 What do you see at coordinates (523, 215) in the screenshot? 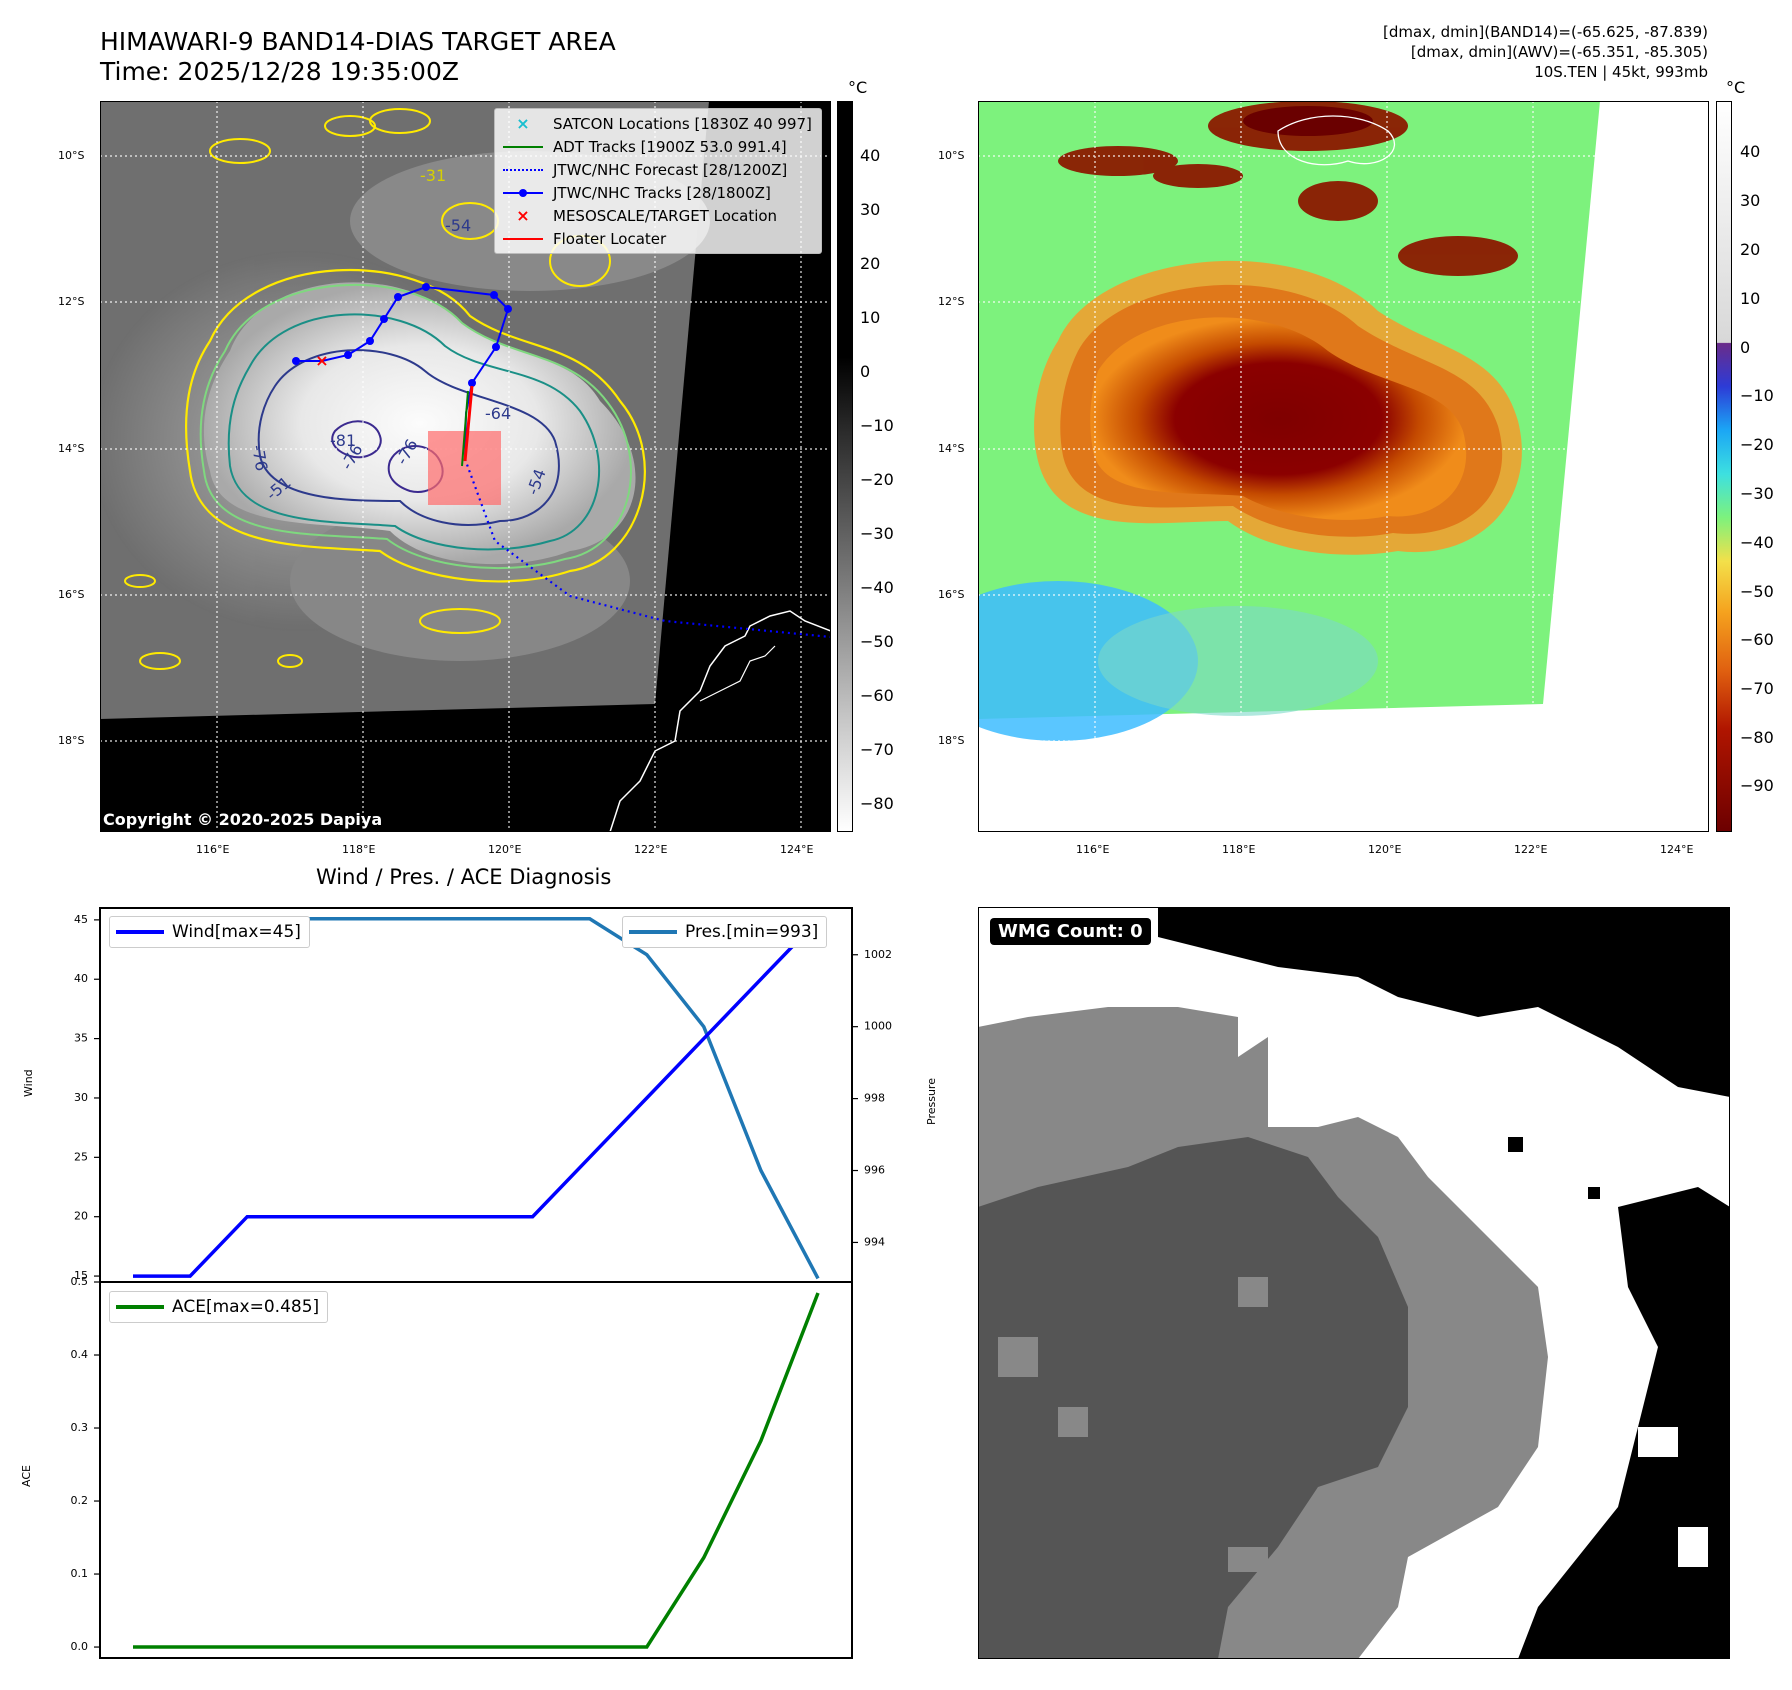
I see `target-marker-icon: ×` at bounding box center [523, 215].